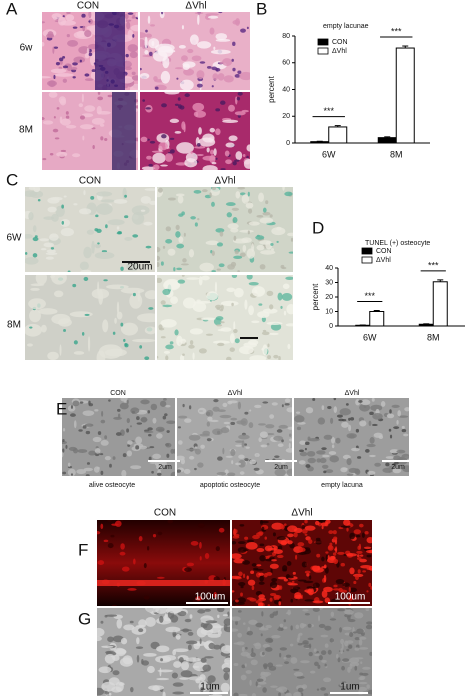  Describe the element at coordinates (318, 227) in the screenshot. I see `panel-label: D` at that location.